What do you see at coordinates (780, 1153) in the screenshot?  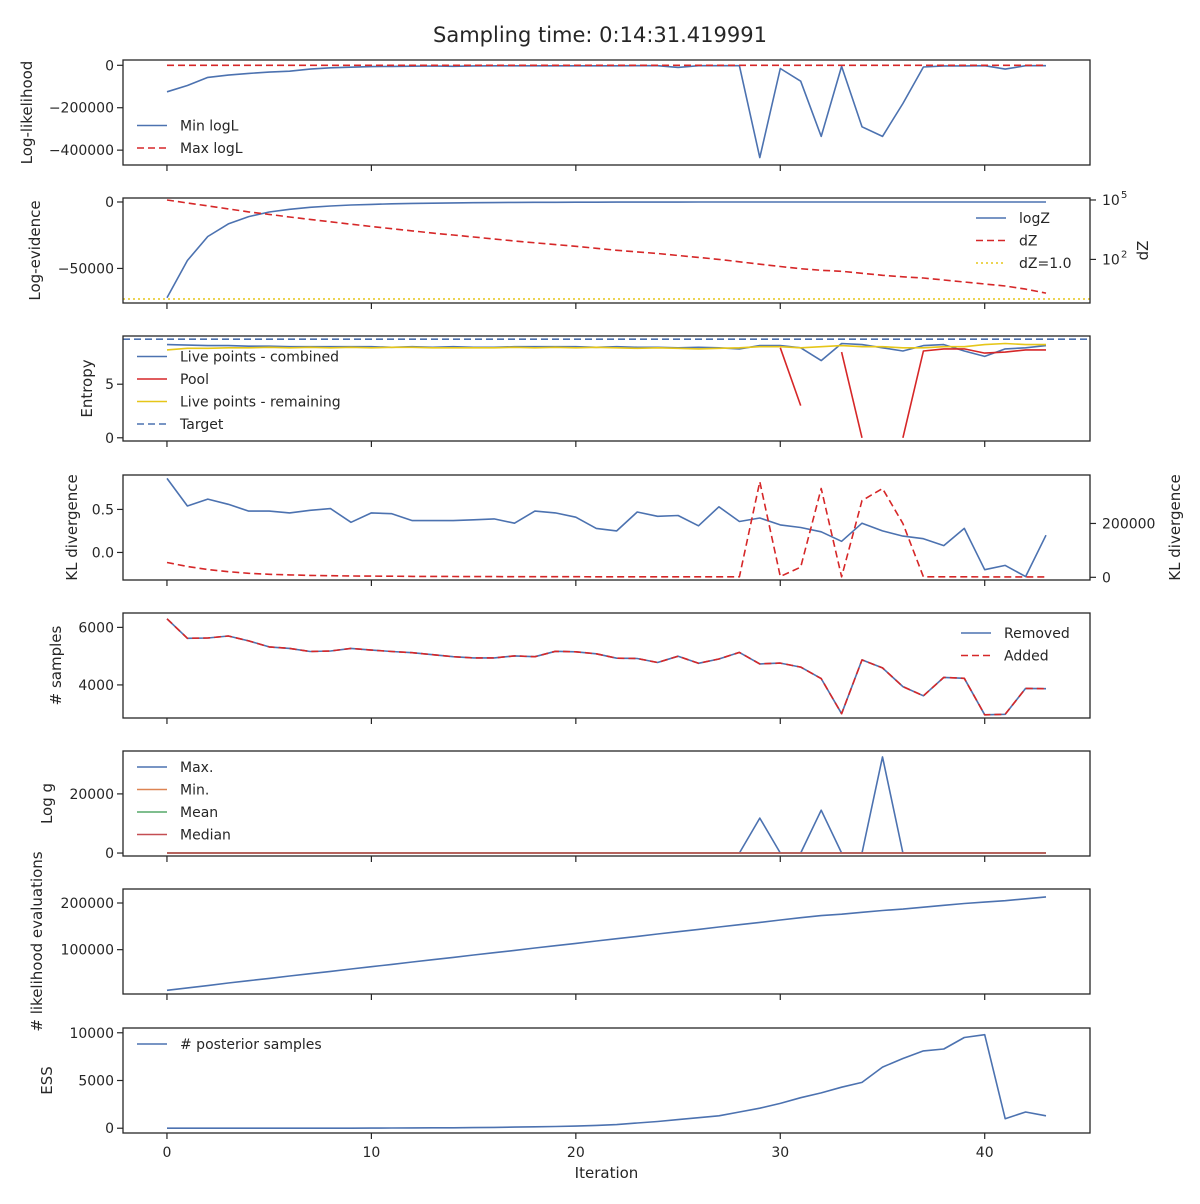 I see `xtick-label: 30` at bounding box center [780, 1153].